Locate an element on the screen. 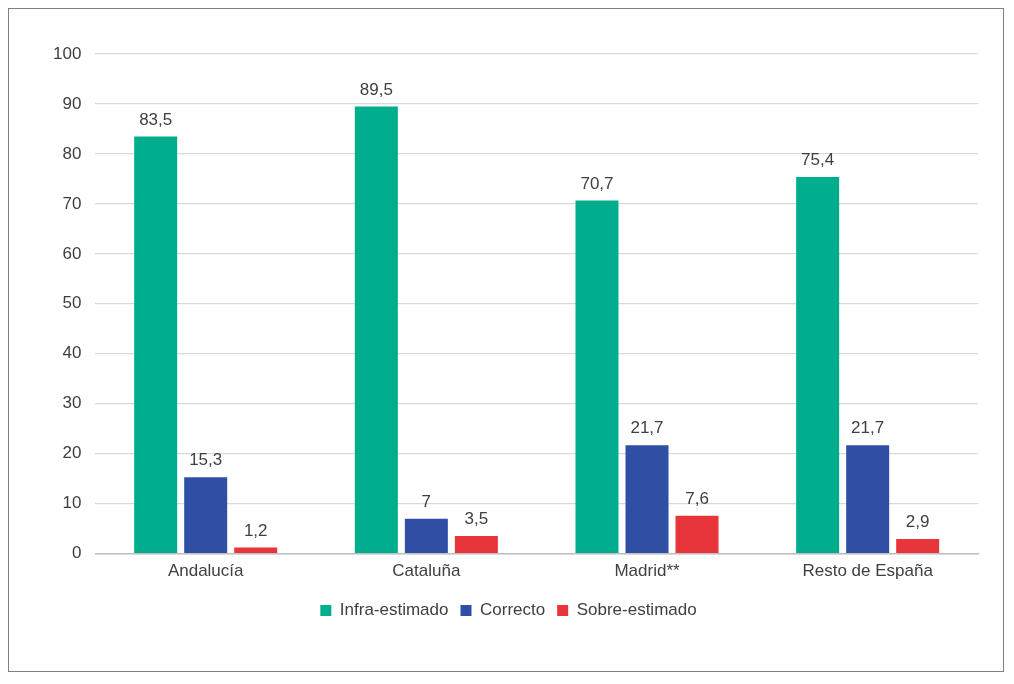 Image resolution: width=1014 pixels, height=684 pixels. y-tick-label: 60 is located at coordinates (72, 253).